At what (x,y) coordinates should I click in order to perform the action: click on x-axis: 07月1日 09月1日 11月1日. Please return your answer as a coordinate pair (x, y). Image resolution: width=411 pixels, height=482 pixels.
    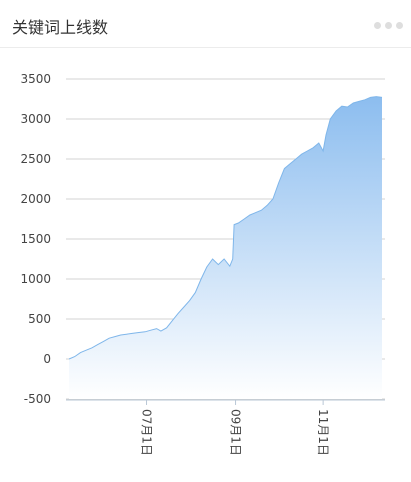
    Looking at the image, I should click on (225, 427).